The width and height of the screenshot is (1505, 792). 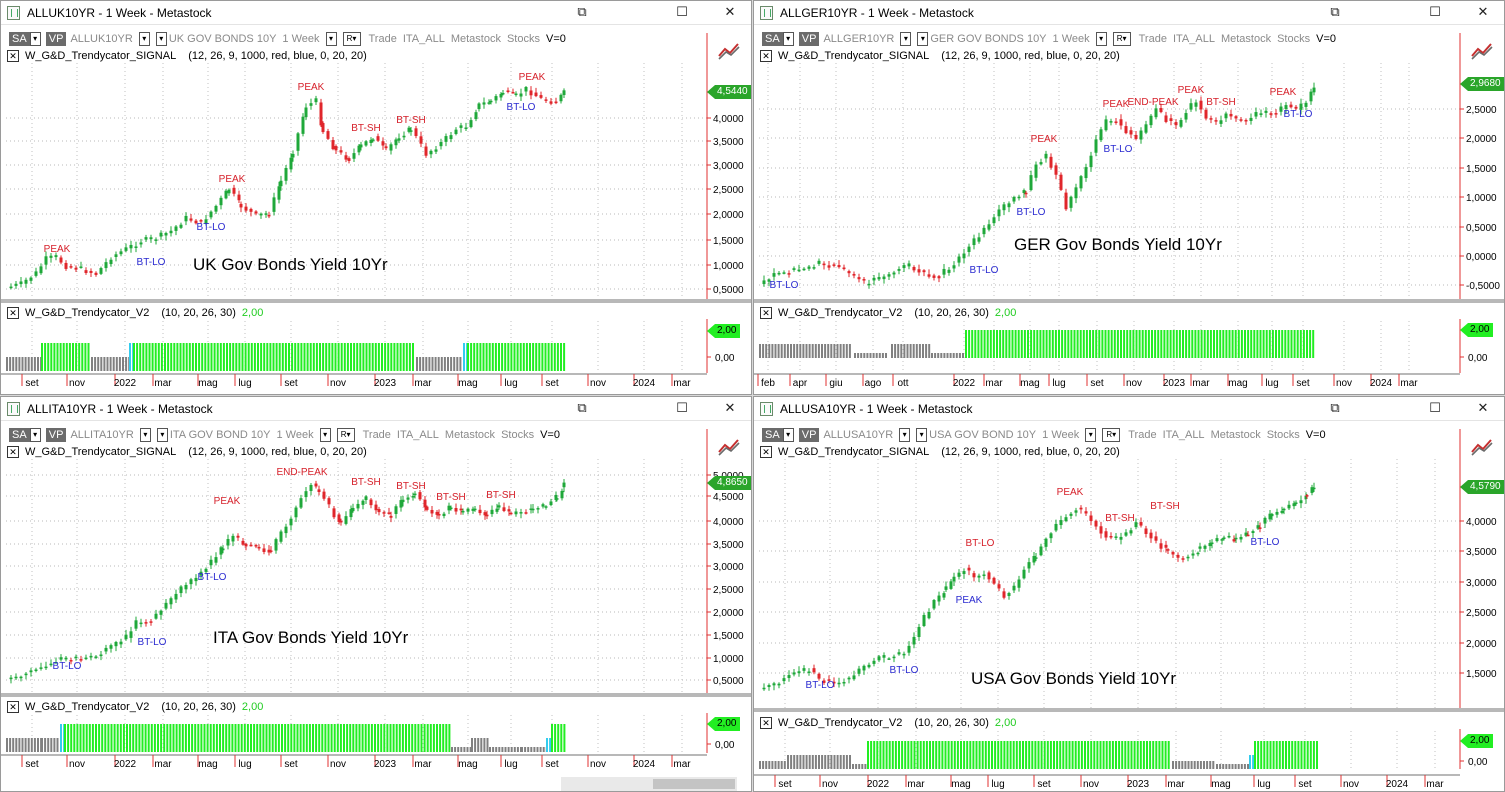 What do you see at coordinates (252, 707) in the screenshot?
I see `v2-indicator-value: 2,00` at bounding box center [252, 707].